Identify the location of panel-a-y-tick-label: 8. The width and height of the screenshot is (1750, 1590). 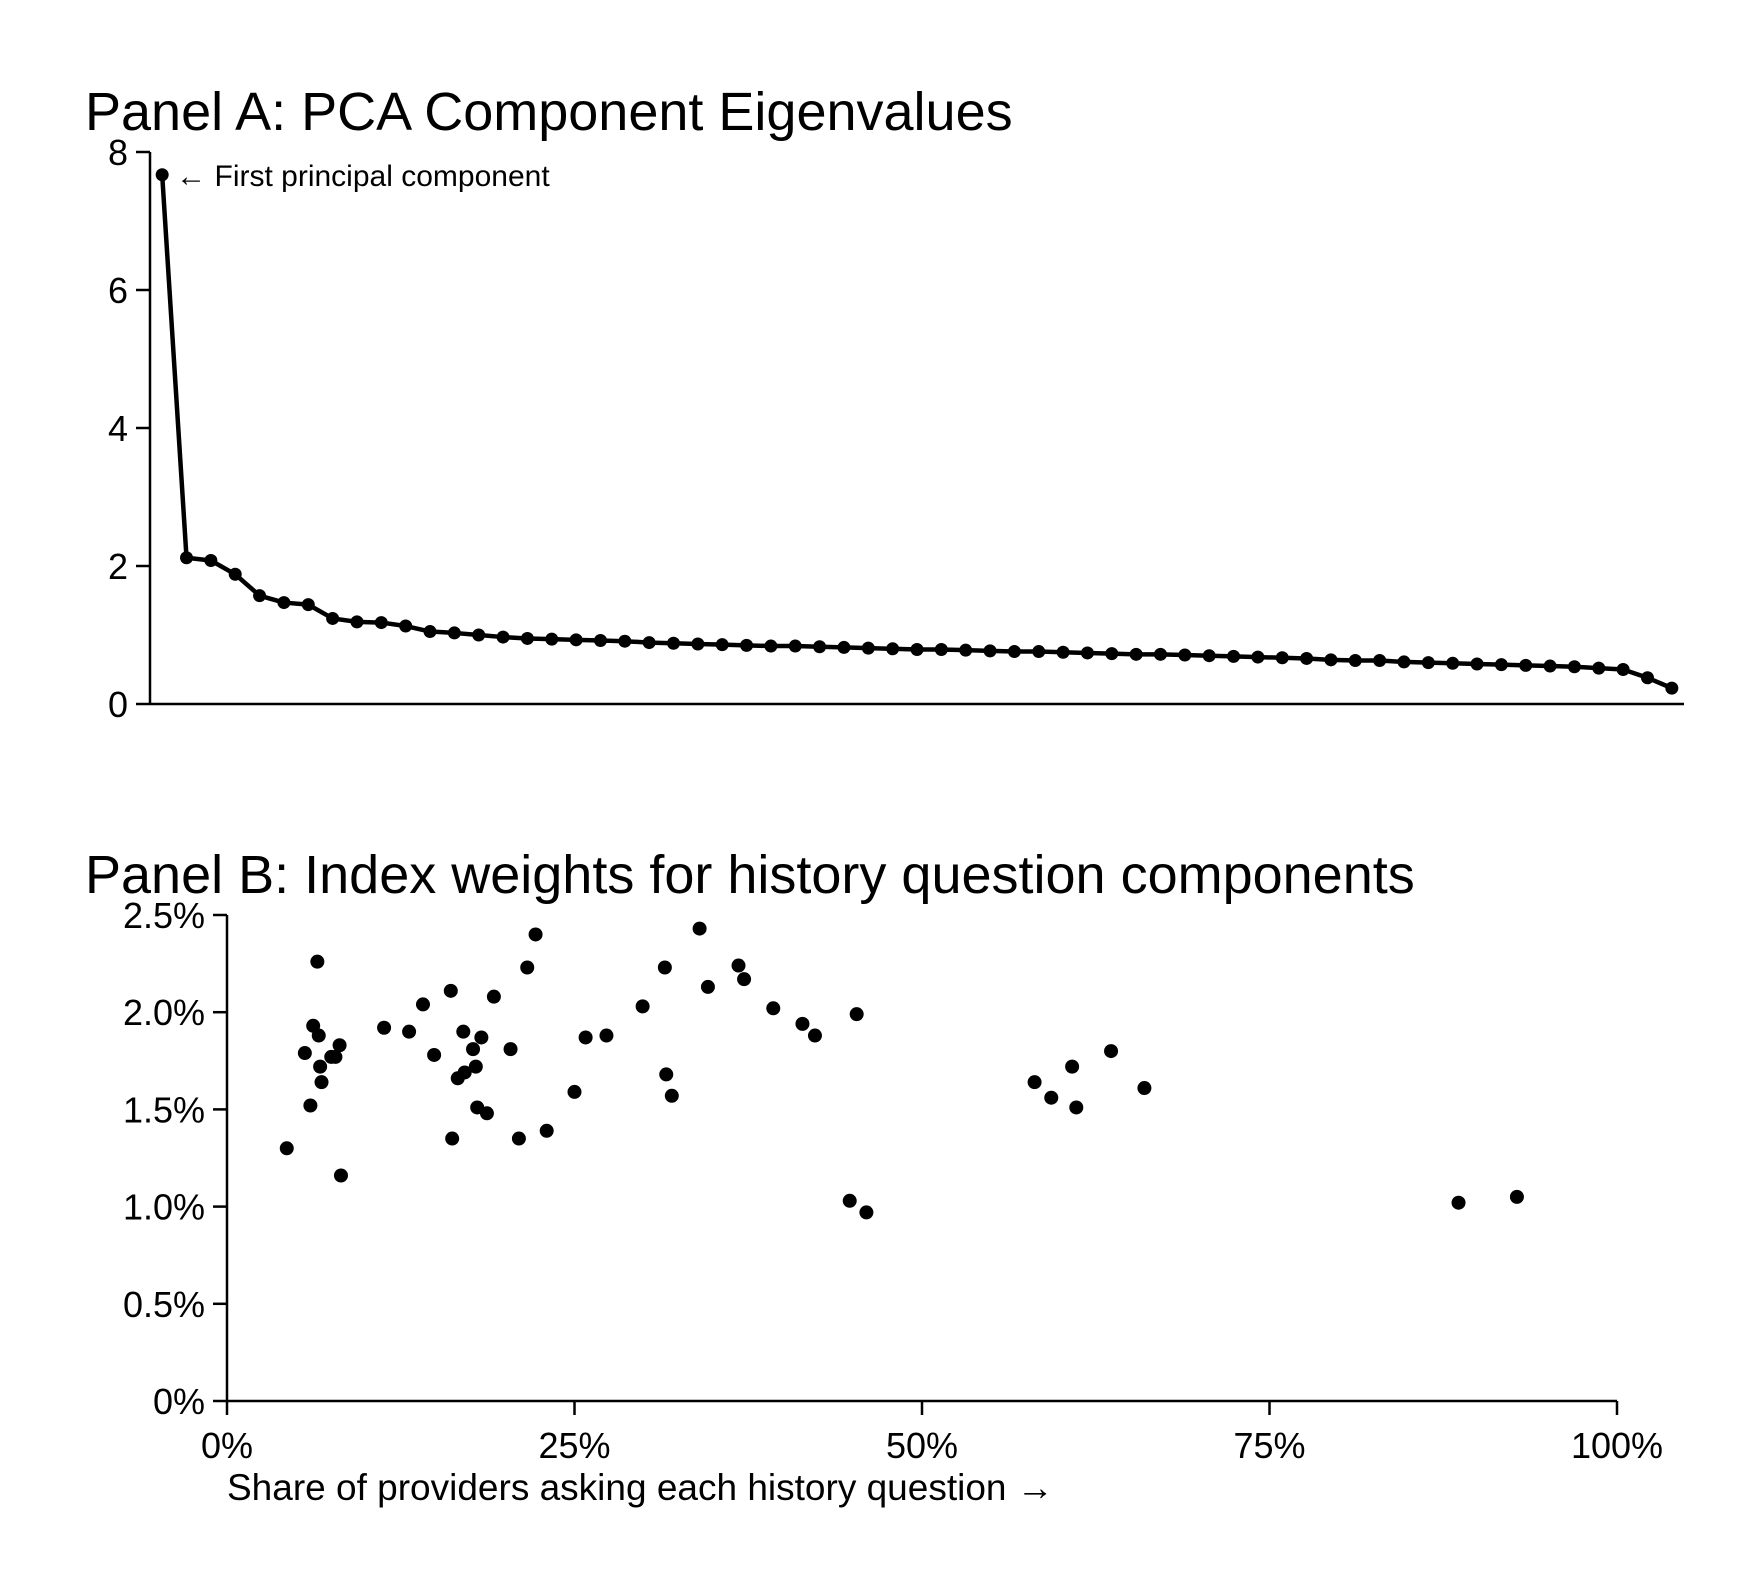
(118, 152).